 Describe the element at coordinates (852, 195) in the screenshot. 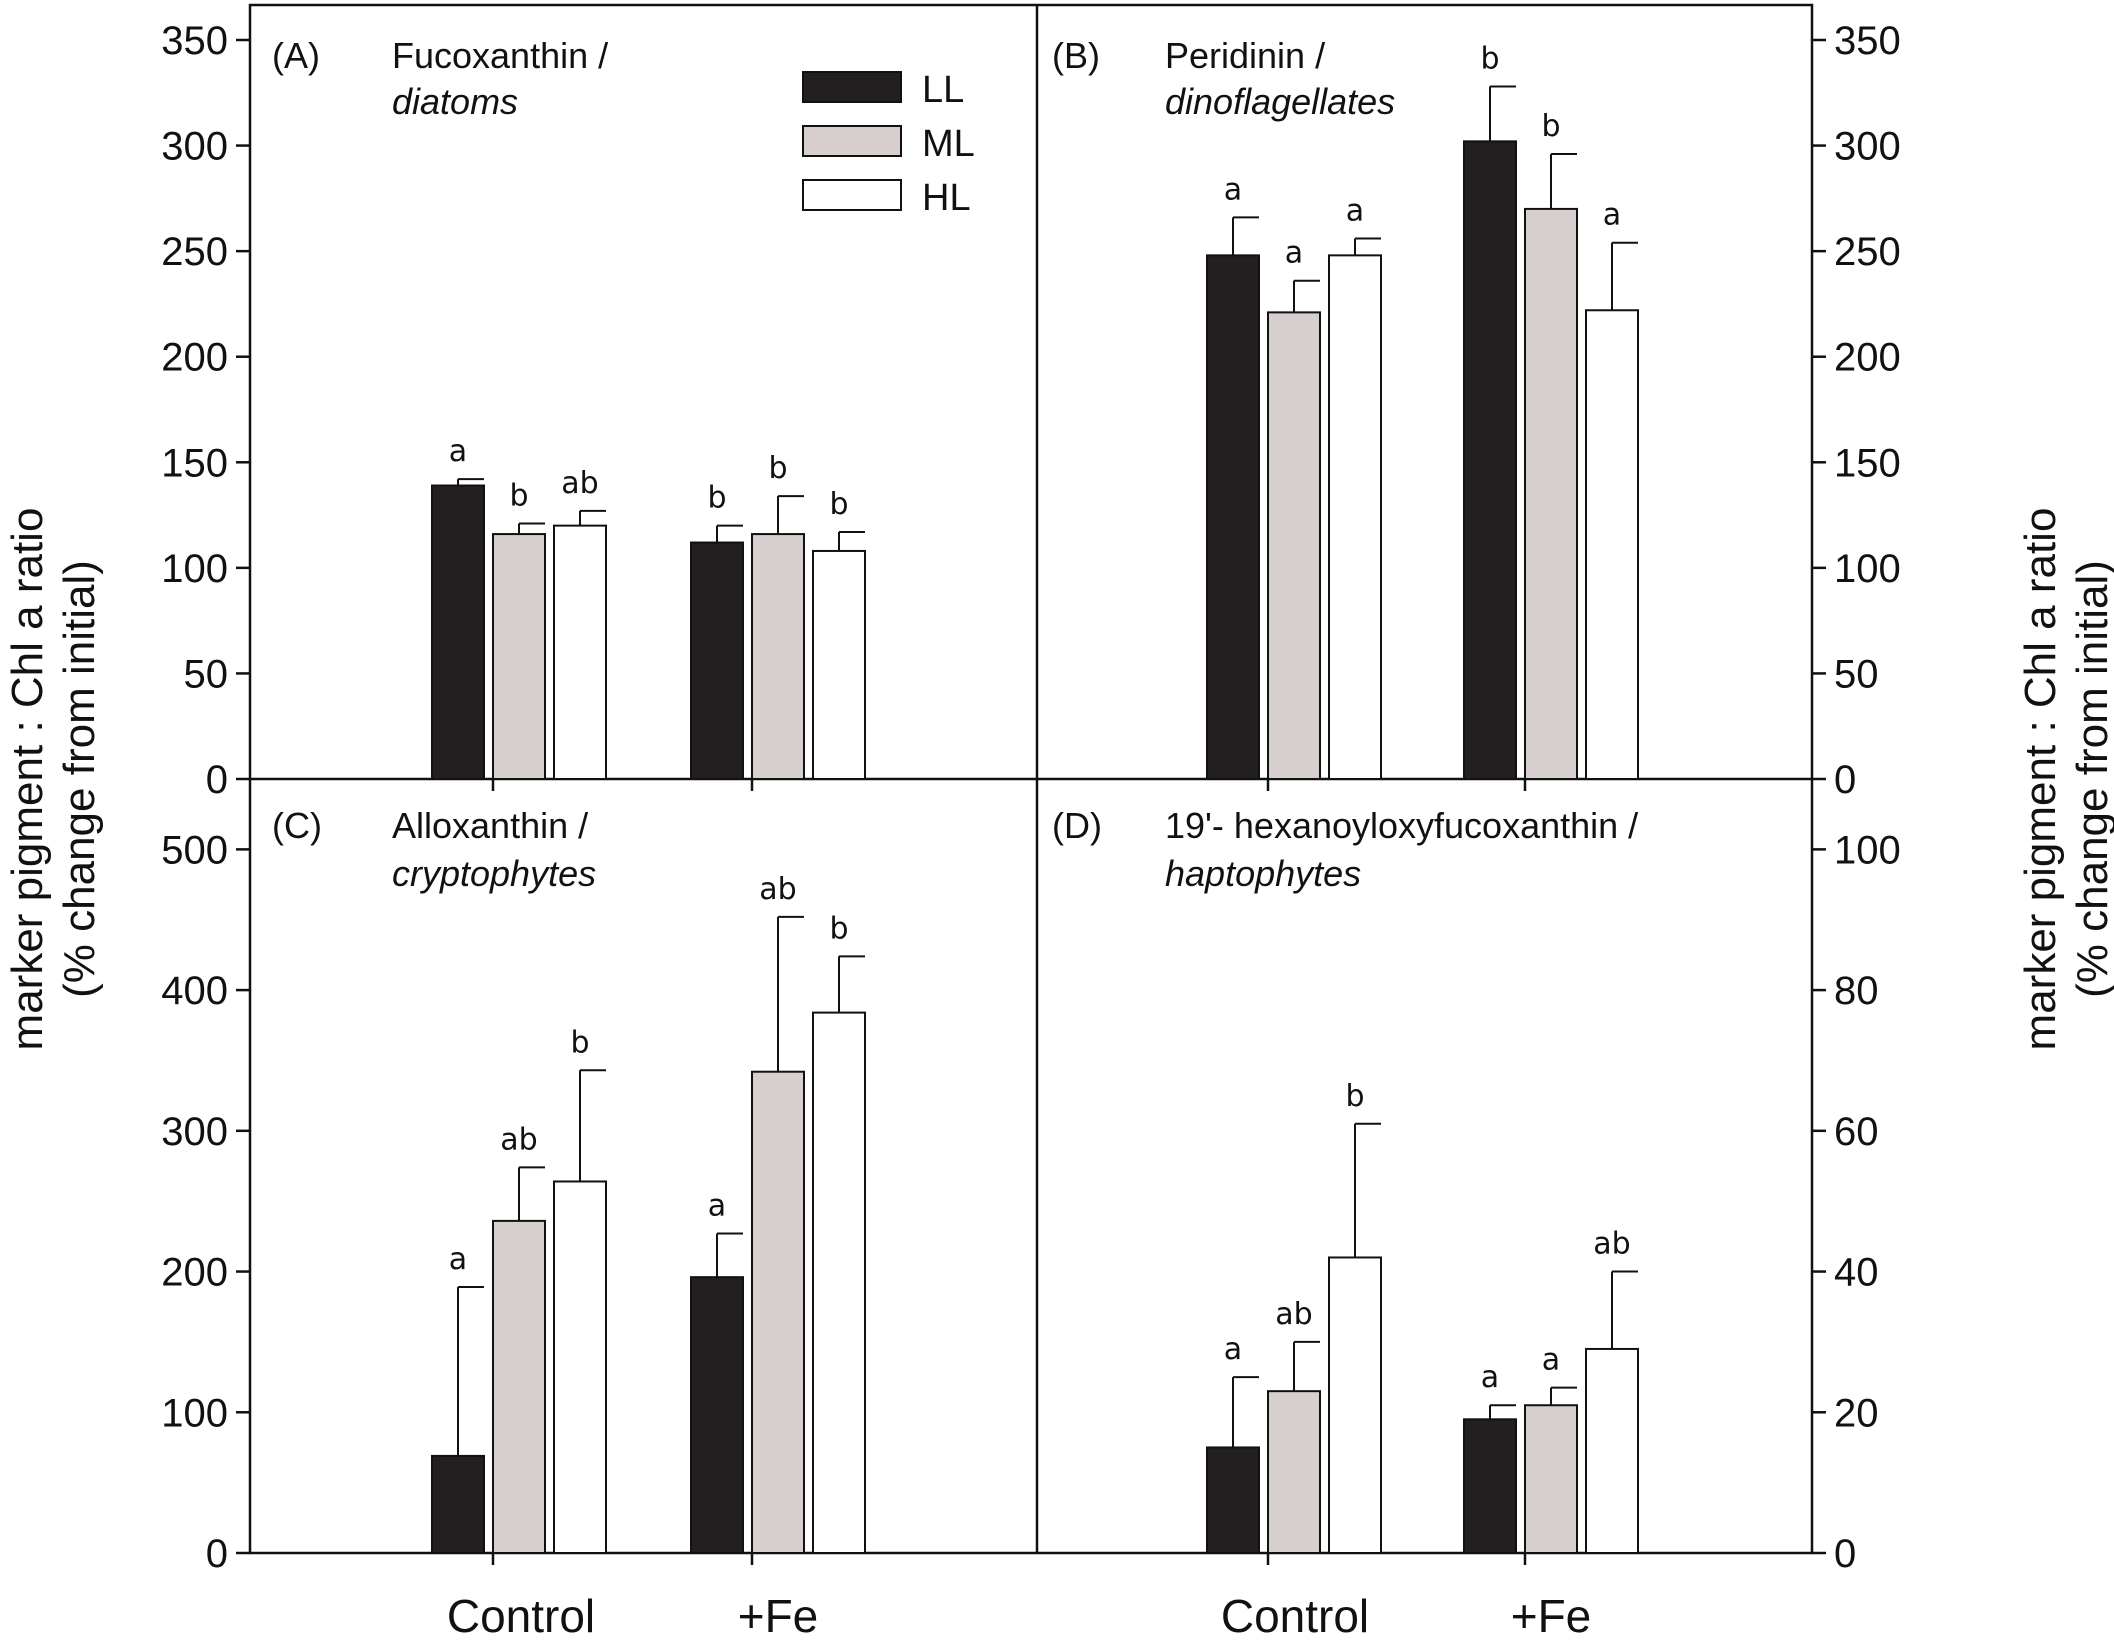

I see `legend-swatch-hl` at that location.